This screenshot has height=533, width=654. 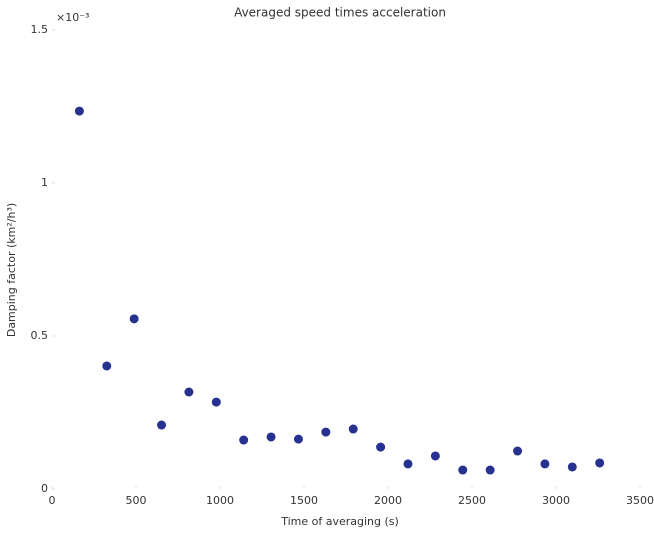 What do you see at coordinates (40, 29) in the screenshot?
I see `y-tick-label: 1.5` at bounding box center [40, 29].